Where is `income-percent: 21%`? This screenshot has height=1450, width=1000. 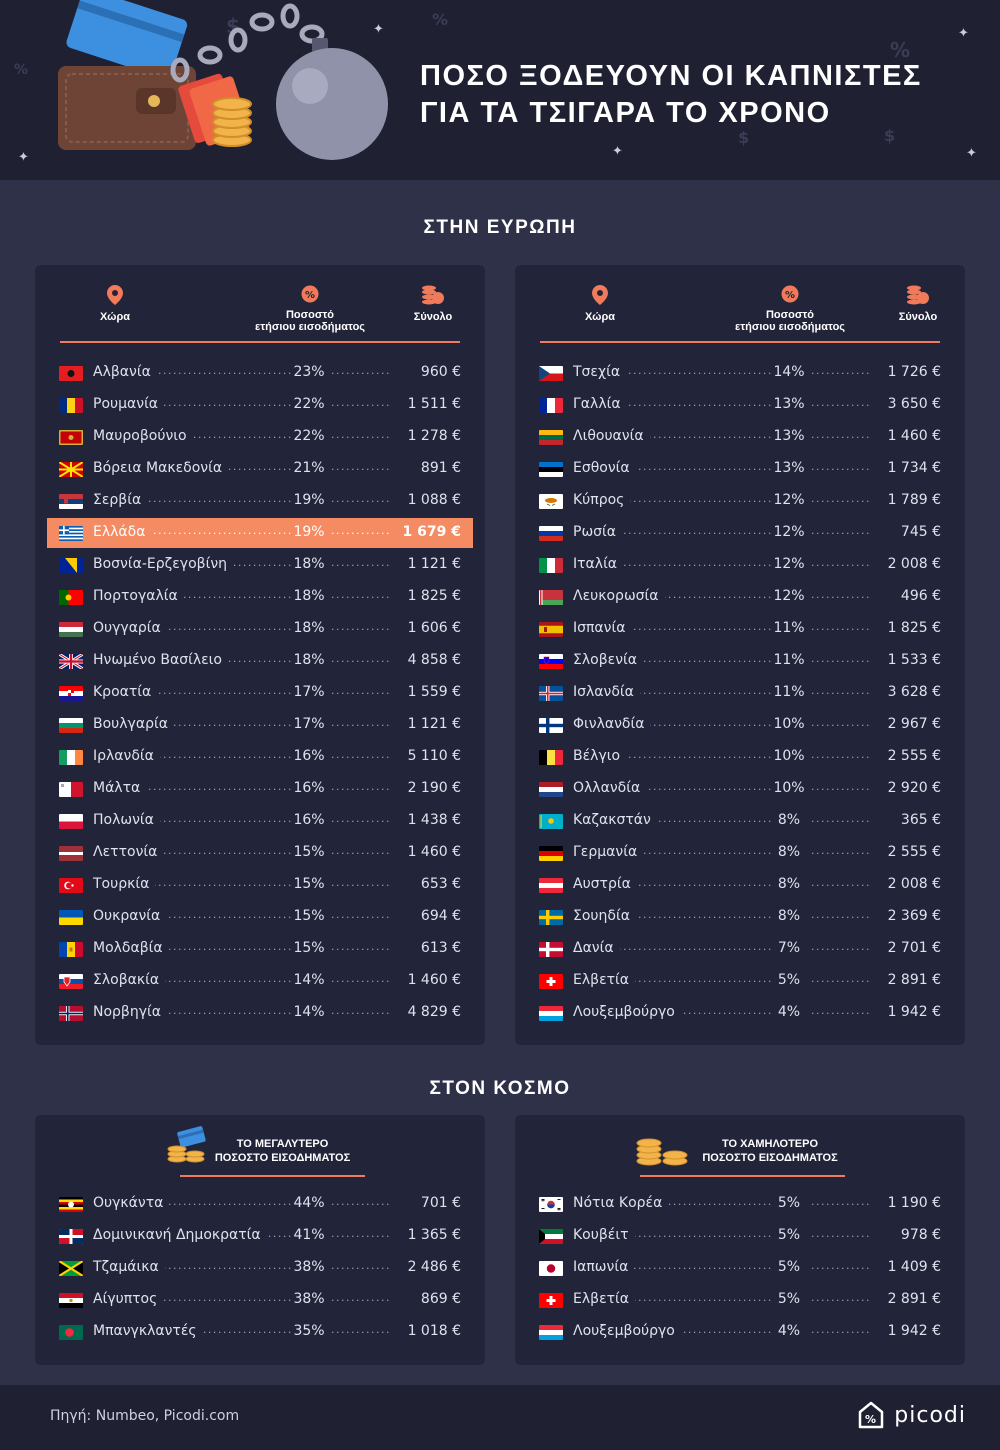 income-percent: 21% is located at coordinates (309, 468).